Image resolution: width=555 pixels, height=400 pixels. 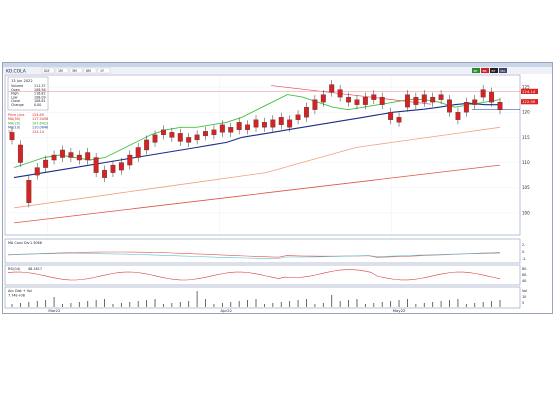 What do you see at coordinates (526, 187) in the screenshot?
I see `y-tick-label: 105` at bounding box center [526, 187].